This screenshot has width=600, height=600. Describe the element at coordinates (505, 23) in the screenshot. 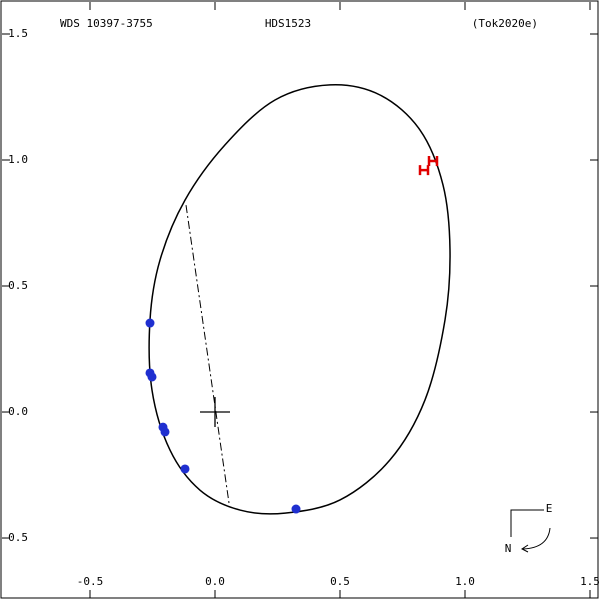

I see `right-label: (Tok2020e)` at that location.